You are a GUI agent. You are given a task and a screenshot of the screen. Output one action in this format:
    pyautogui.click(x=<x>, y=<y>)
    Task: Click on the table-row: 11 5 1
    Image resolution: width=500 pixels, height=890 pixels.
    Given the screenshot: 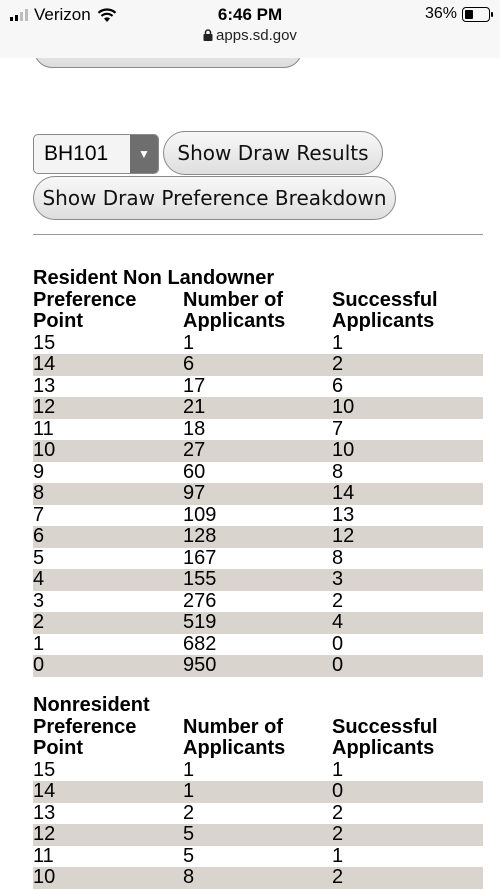 What is the action you would take?
    pyautogui.click(x=258, y=856)
    